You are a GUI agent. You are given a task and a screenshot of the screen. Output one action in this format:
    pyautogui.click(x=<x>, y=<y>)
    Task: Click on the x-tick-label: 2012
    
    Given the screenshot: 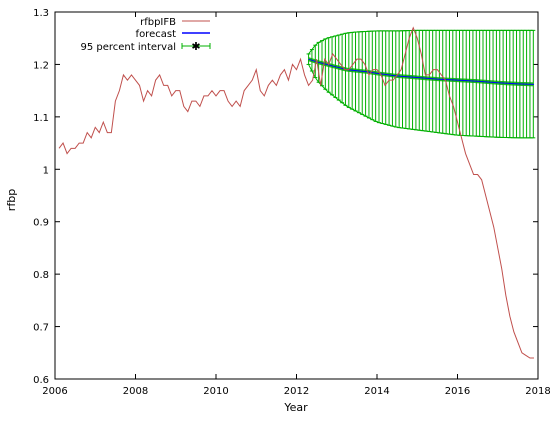 What is the action you would take?
    pyautogui.click(x=296, y=391)
    